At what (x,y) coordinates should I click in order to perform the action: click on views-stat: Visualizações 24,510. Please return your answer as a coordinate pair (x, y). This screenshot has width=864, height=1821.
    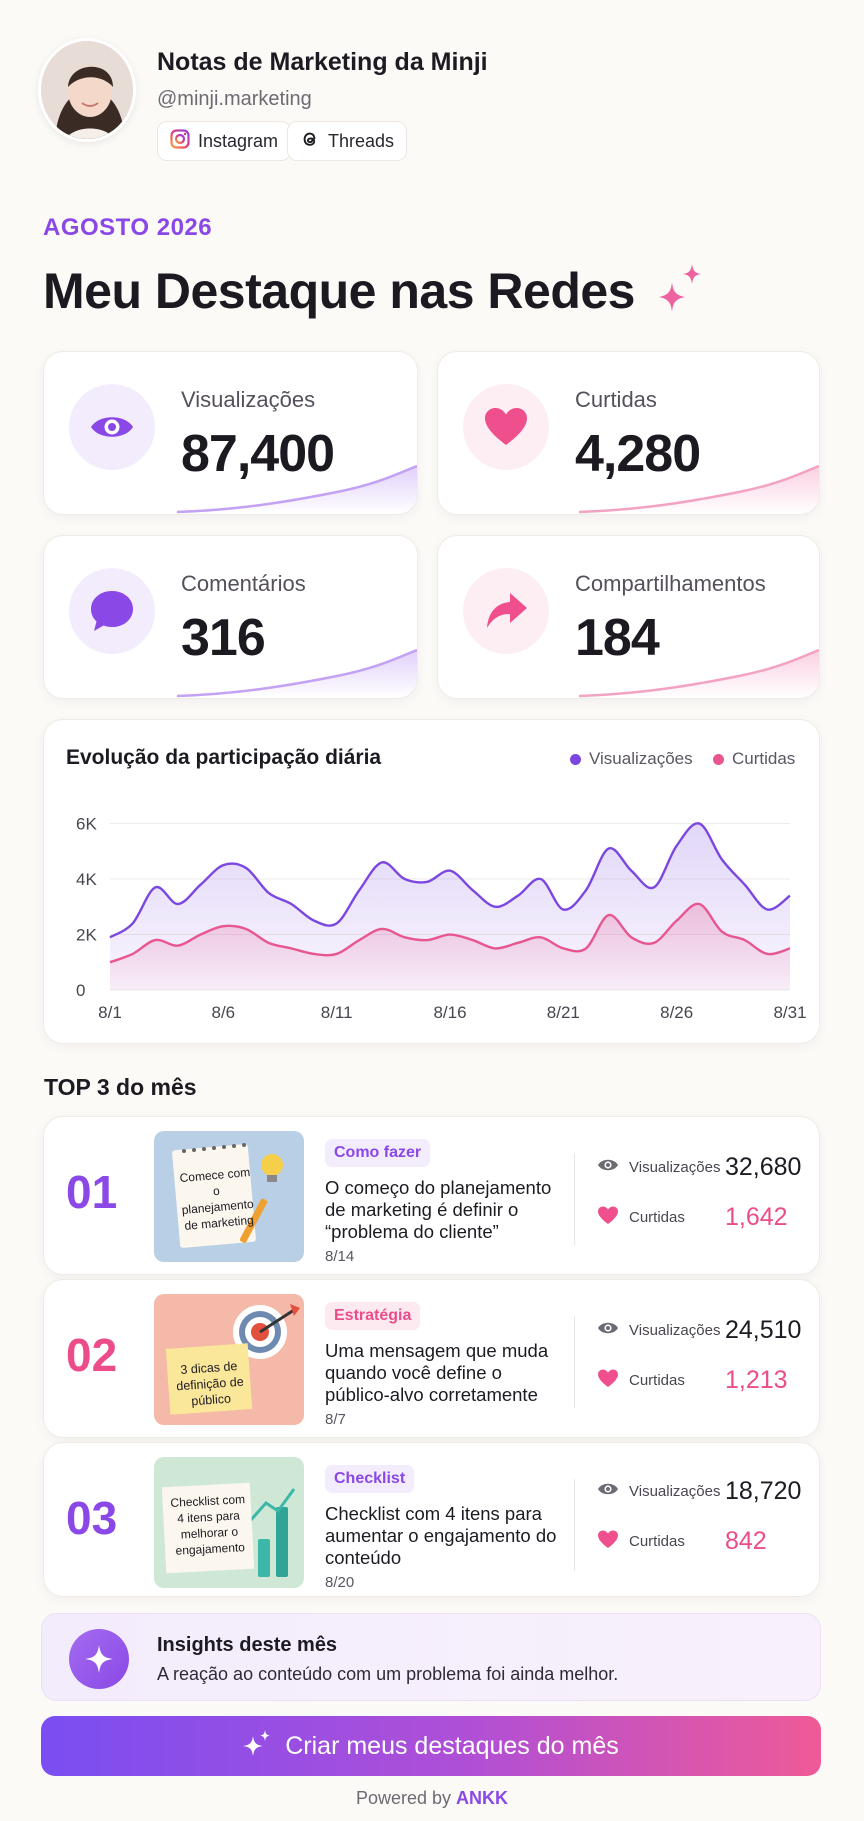
    Looking at the image, I should click on (699, 1330).